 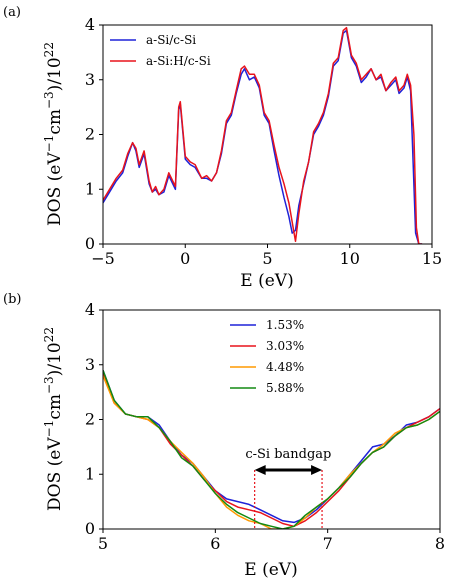 I want to click on bandgap-arrow-head-right, so click(x=317, y=470).